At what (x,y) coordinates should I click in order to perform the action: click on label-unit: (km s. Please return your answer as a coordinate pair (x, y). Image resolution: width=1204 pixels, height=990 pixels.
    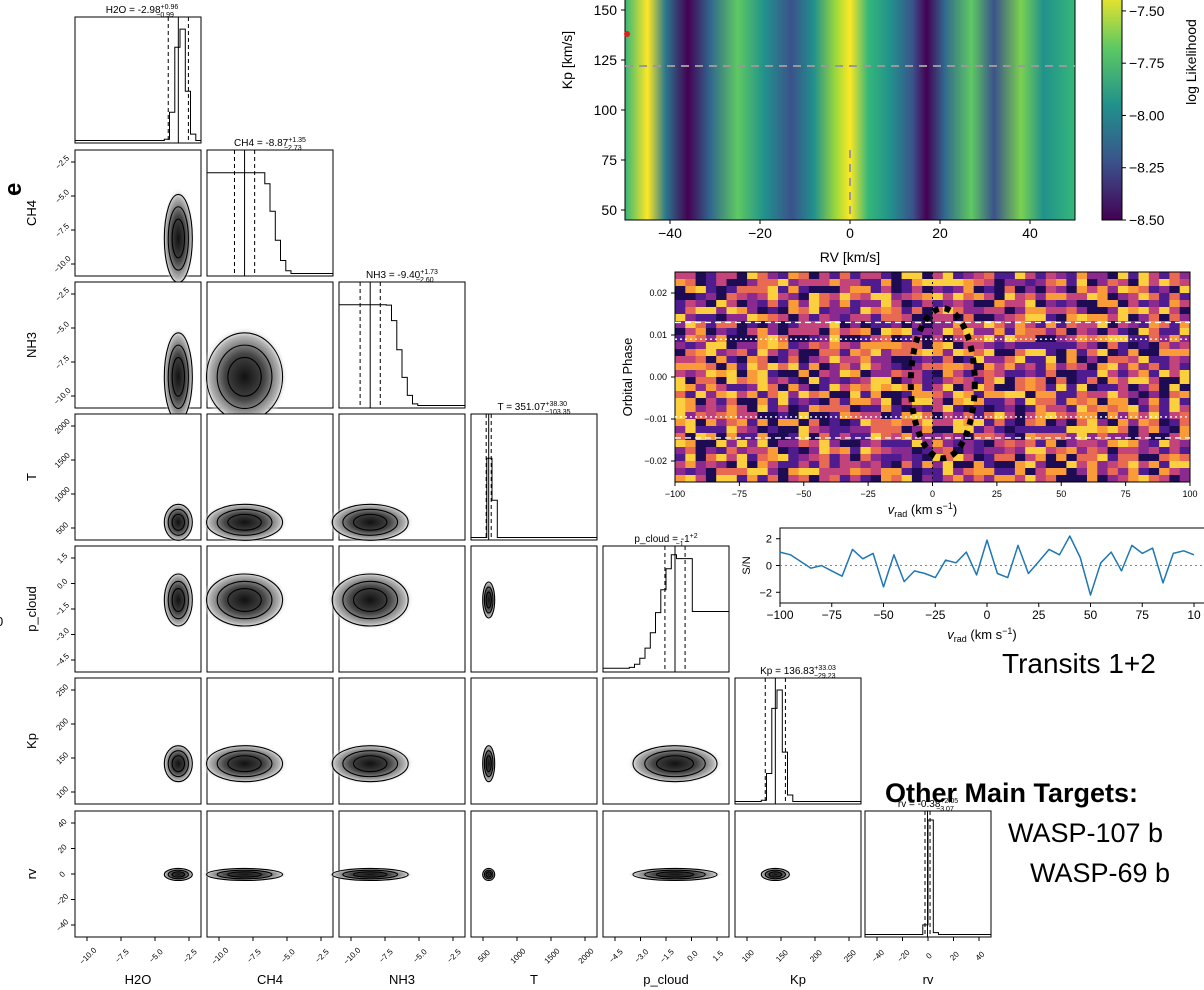
    Looking at the image, I should click on (985, 634).